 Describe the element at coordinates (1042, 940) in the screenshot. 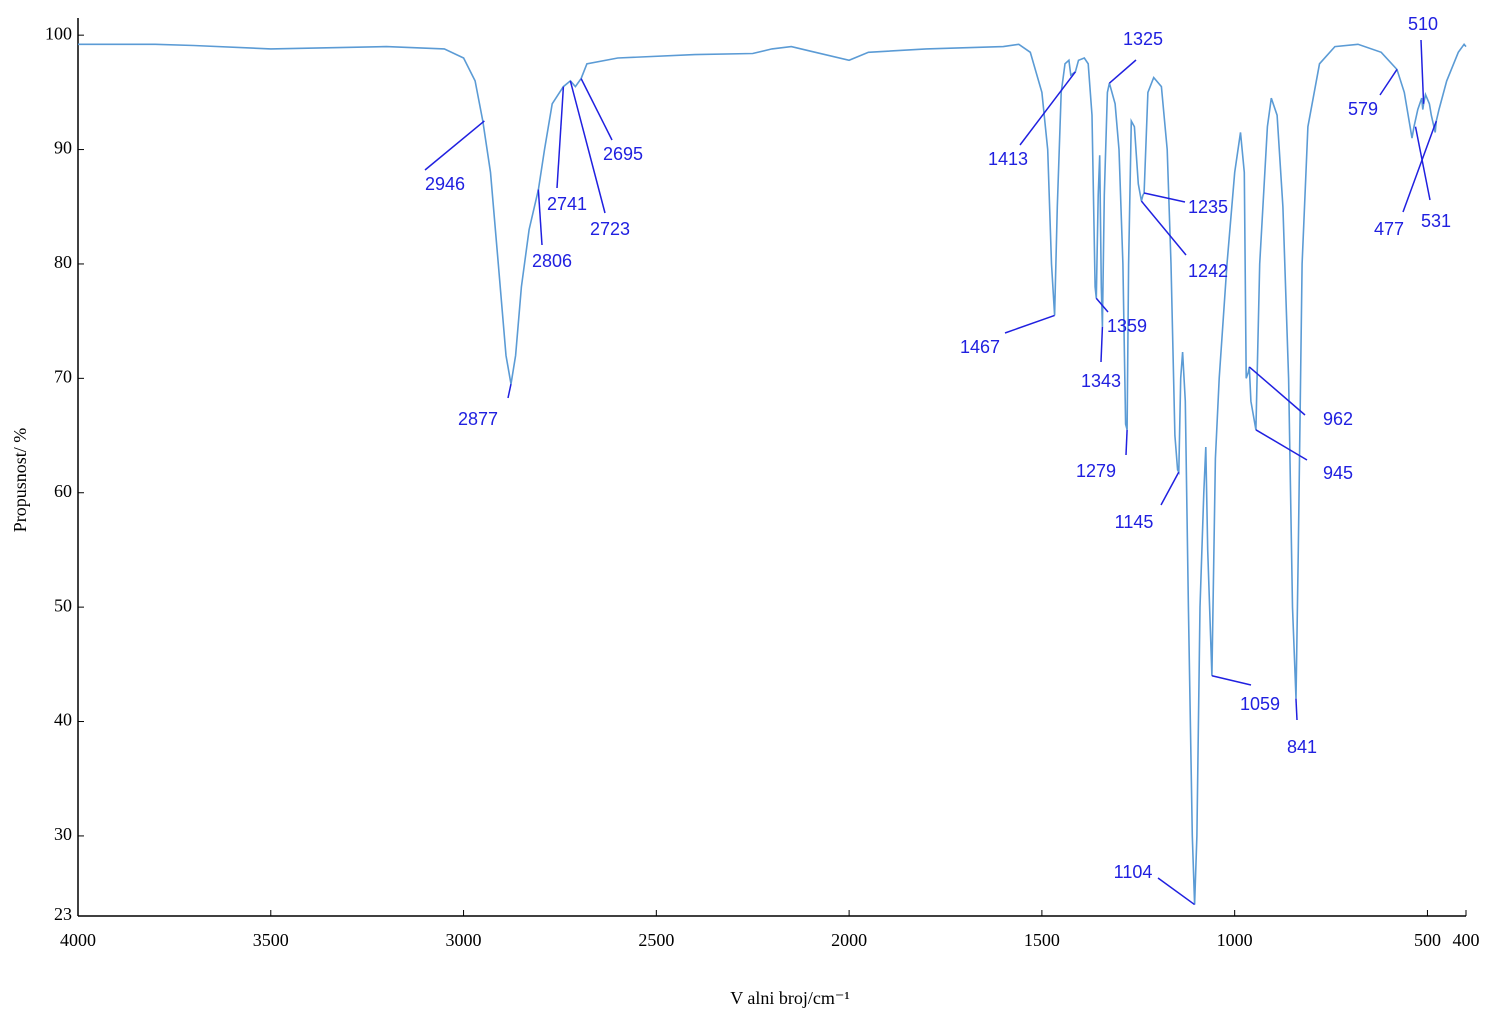

I see `x-tick-label: 1500` at that location.